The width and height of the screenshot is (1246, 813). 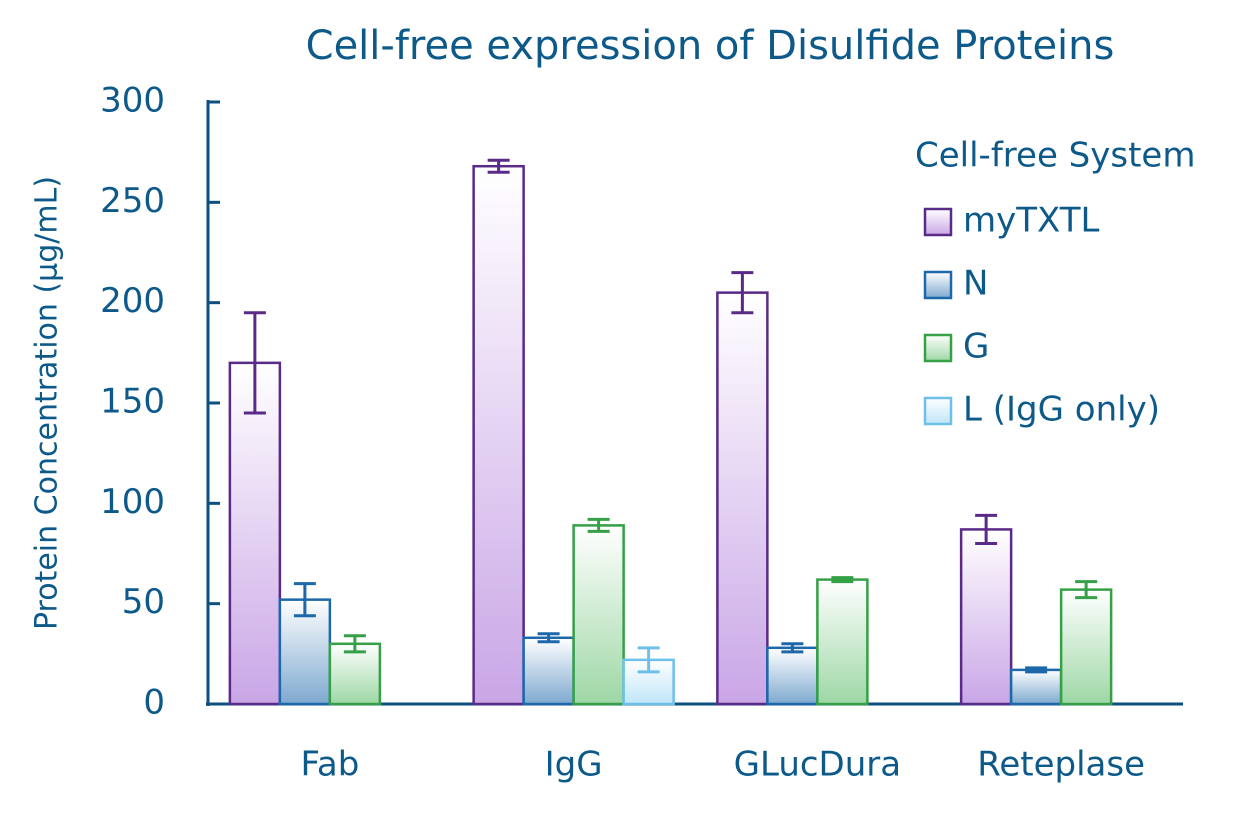 What do you see at coordinates (154, 703) in the screenshot?
I see `y-tick-label: 0` at bounding box center [154, 703].